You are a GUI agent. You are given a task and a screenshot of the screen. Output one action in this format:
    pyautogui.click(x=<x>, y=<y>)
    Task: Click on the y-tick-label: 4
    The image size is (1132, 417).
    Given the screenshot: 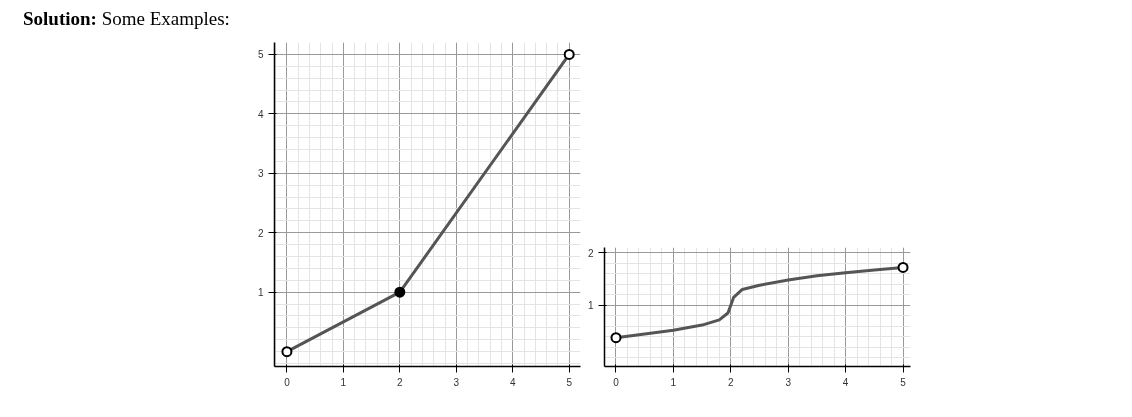 What is the action you would take?
    pyautogui.click(x=260, y=114)
    